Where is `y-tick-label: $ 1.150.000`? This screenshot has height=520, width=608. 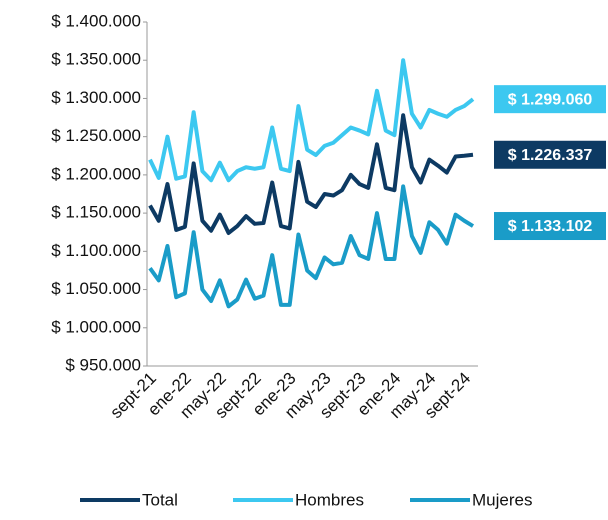 y-tick-label: $ 1.150.000 is located at coordinates (96, 212).